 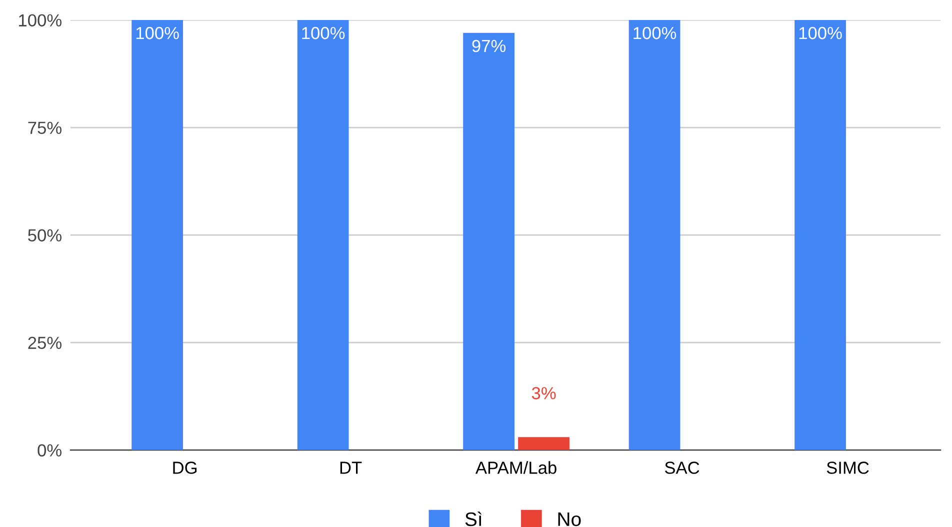 What do you see at coordinates (473, 519) in the screenshot?
I see `legend-label: Sì` at bounding box center [473, 519].